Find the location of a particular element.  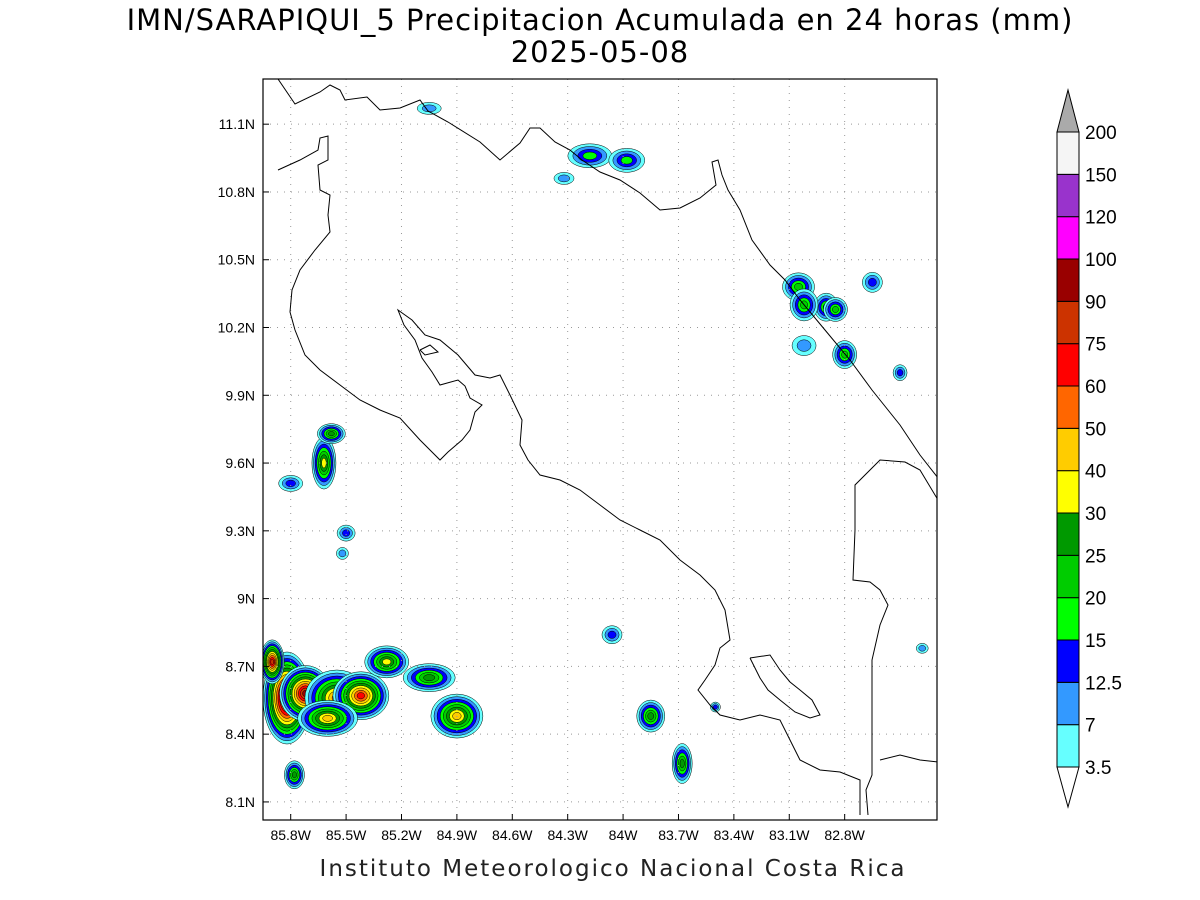

lon-label: 83.4W is located at coordinates (734, 835).